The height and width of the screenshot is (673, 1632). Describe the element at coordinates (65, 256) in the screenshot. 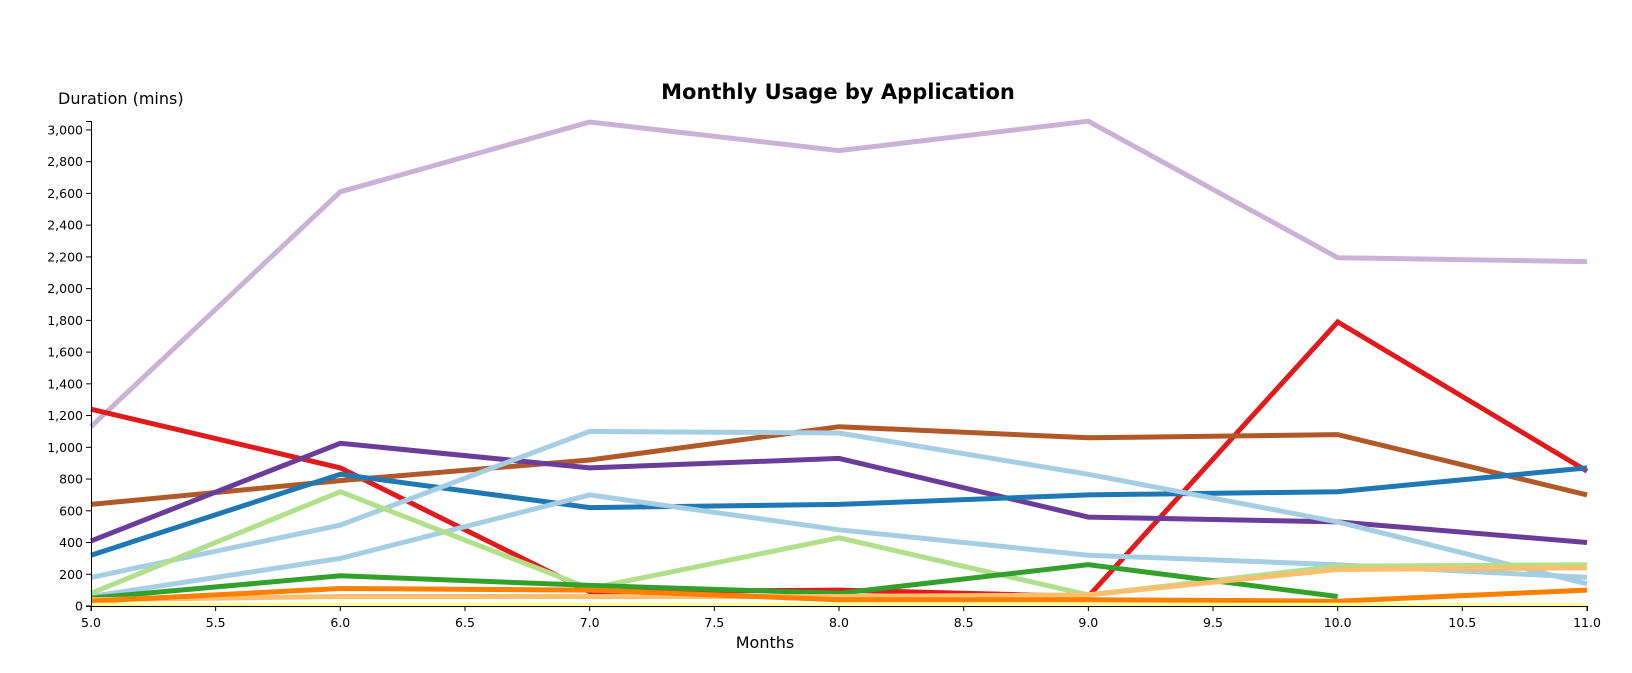

I see `y-tick-label: 2,200` at that location.